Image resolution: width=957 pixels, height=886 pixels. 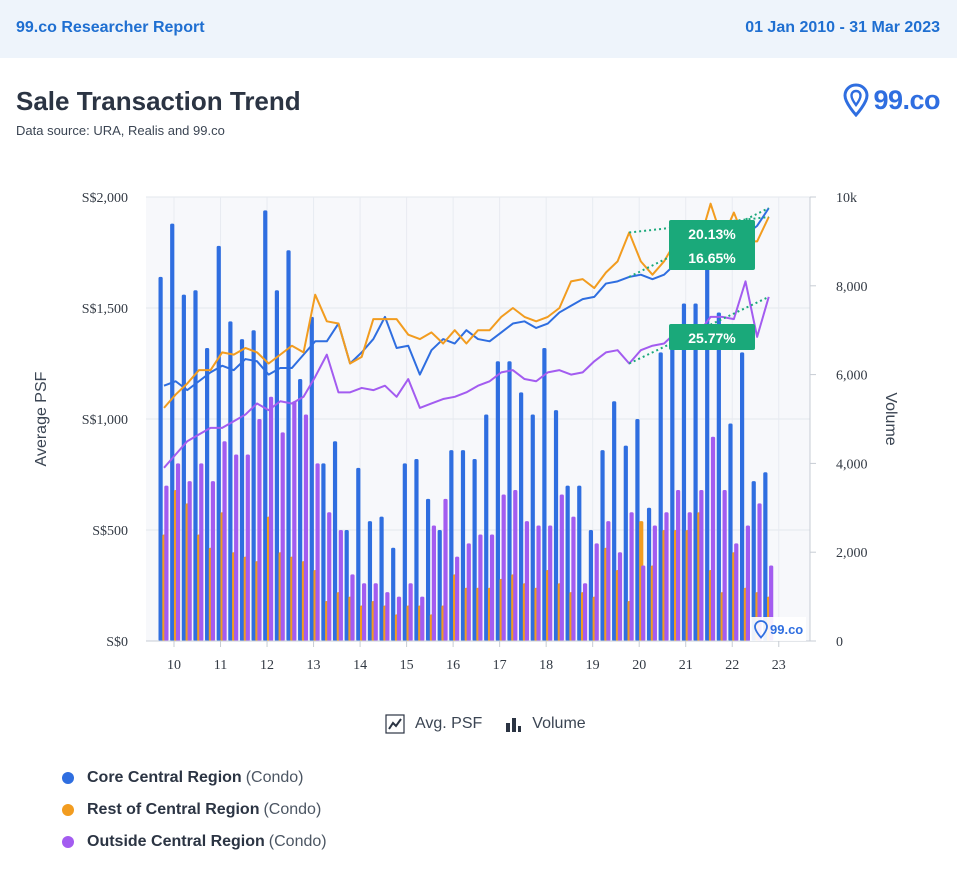 I want to click on volume-toggle: Volume, so click(x=545, y=724).